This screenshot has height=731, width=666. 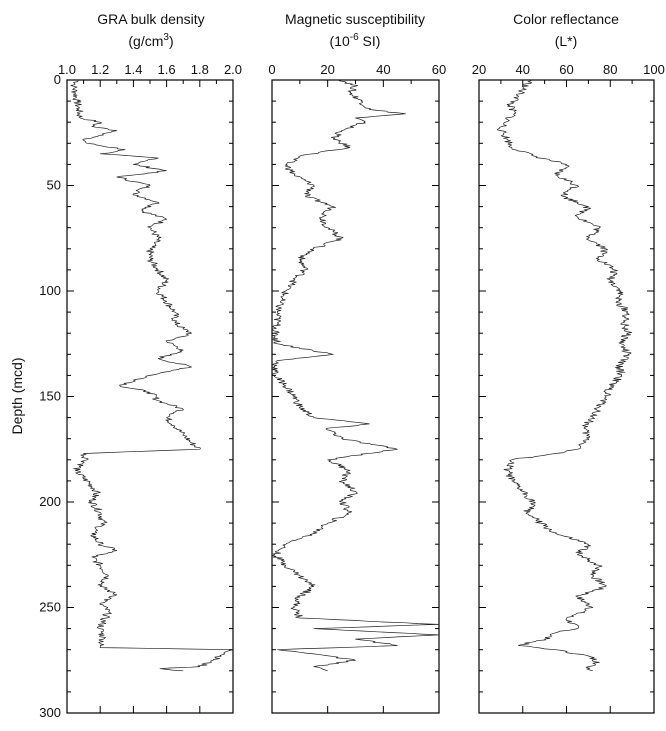 What do you see at coordinates (145, 41) in the screenshot?
I see `gra-unit-main: (g/cm` at bounding box center [145, 41].